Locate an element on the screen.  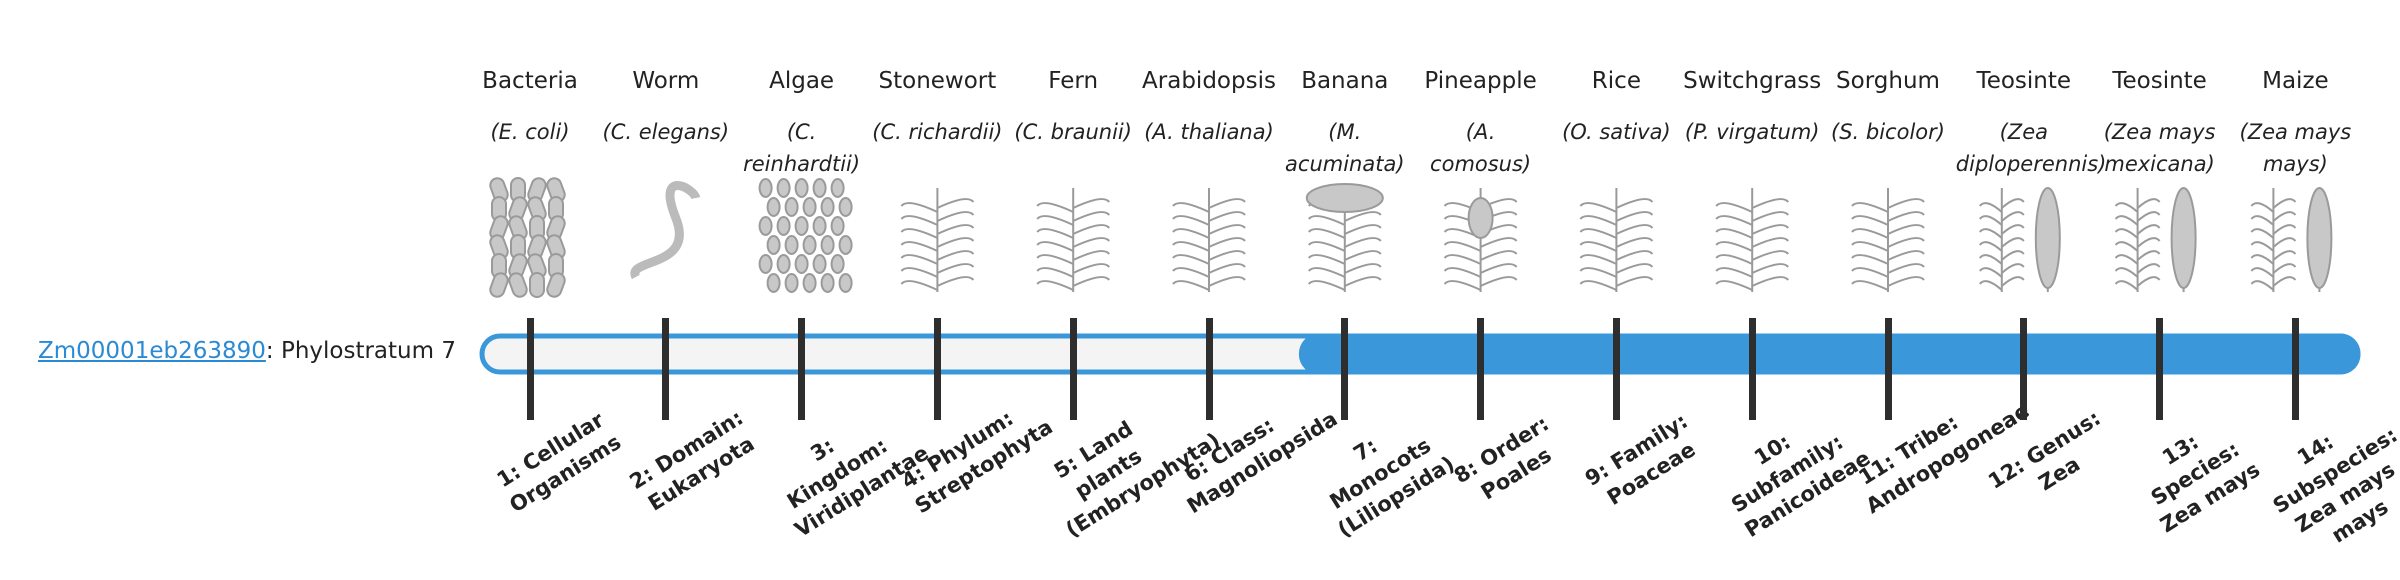
timeline-fill is located at coordinates (1829, 354).